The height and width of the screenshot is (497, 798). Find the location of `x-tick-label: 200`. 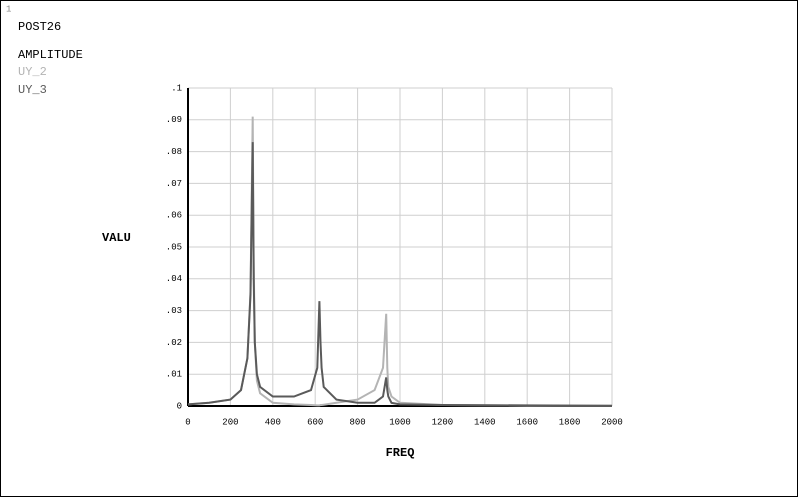

x-tick-label: 200 is located at coordinates (230, 422).